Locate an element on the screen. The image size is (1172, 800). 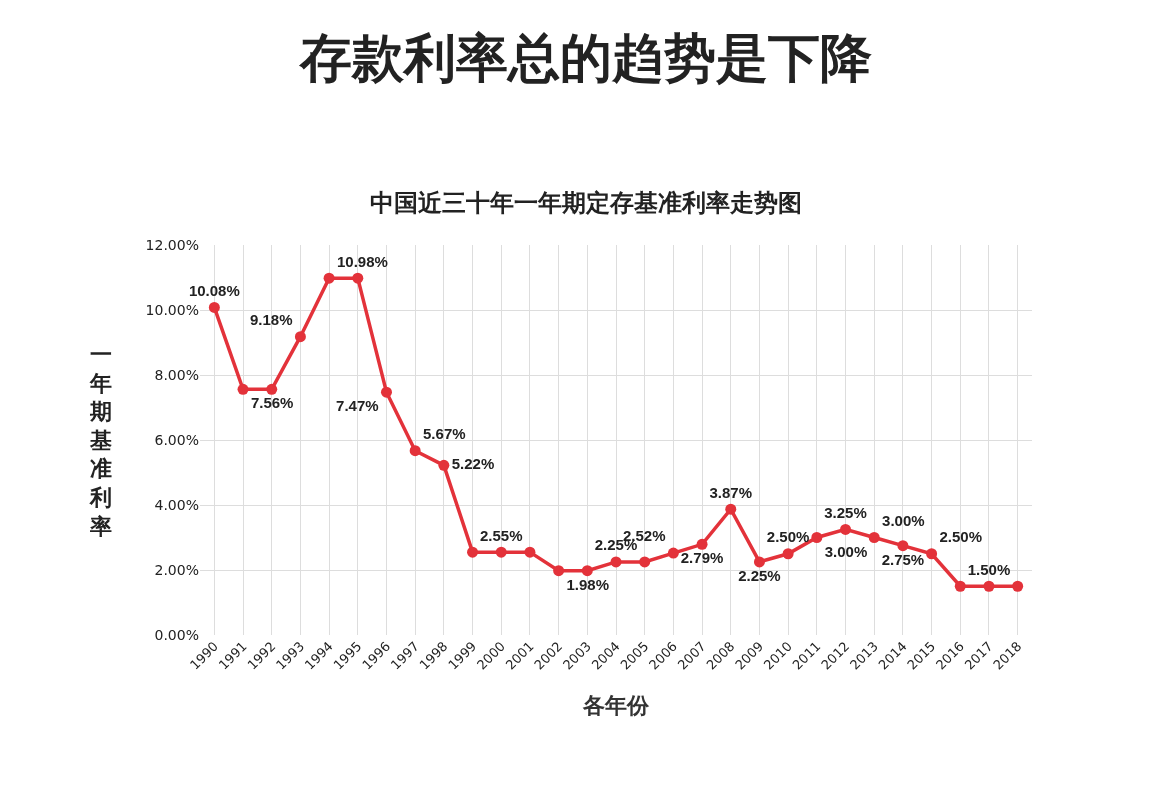
data-label: 5.22% is located at coordinates (473, 464).